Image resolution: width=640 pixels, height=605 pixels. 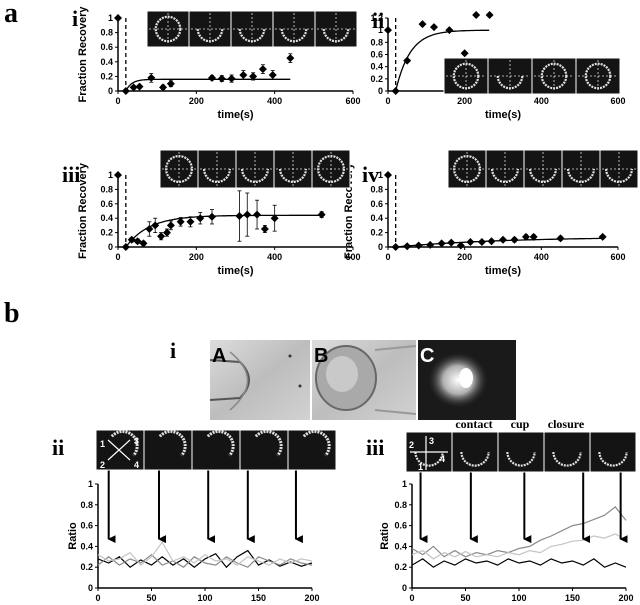 I want to click on panel-b-letter: b, so click(x=12, y=313).